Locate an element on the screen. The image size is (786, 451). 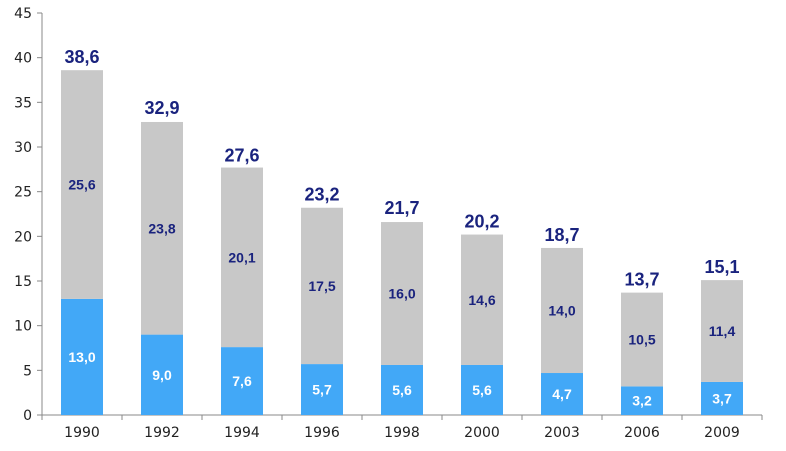
segment-value-label: 4,7 is located at coordinates (562, 394).